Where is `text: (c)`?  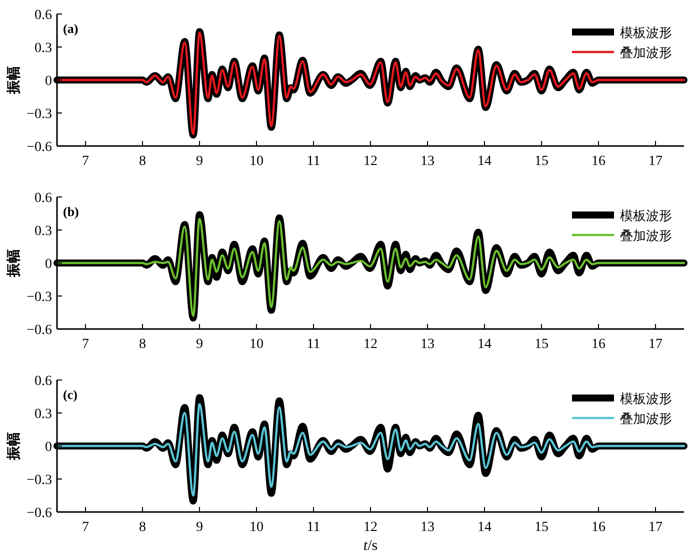
text: (c) is located at coordinates (70, 394).